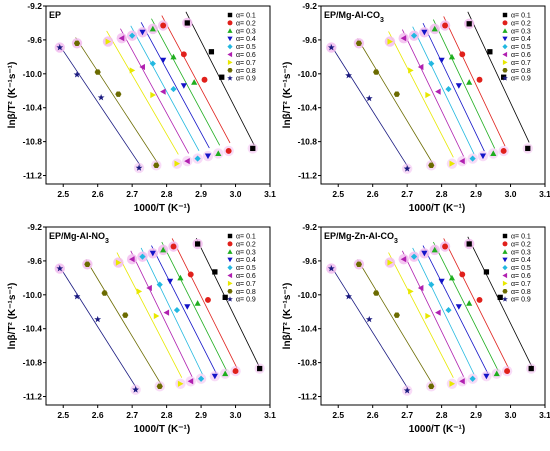  I want to click on x-tick-label: 2.6, so click(373, 194).